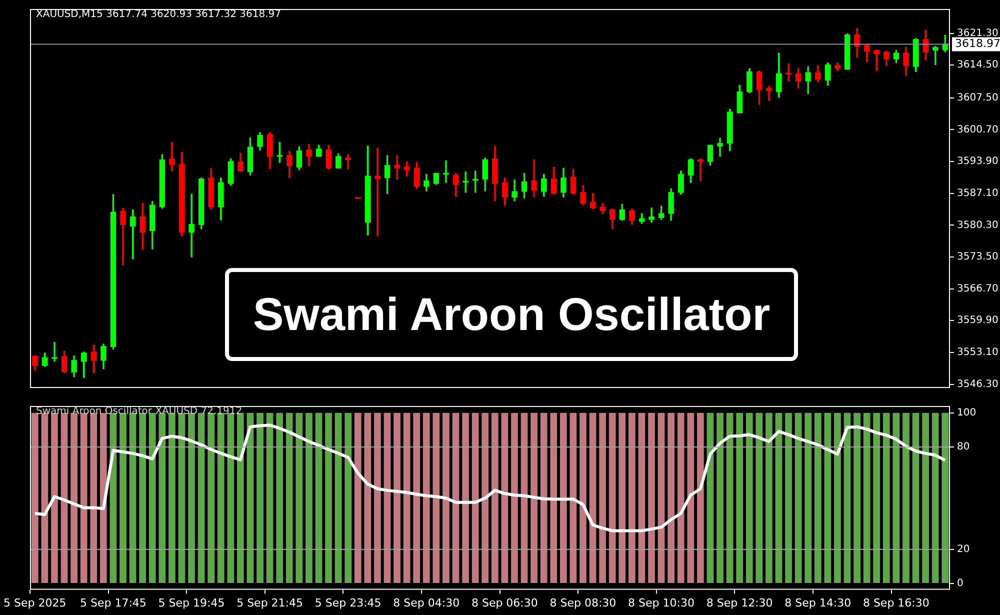  What do you see at coordinates (977, 320) in the screenshot?
I see `y-tick-label: 3559.90` at bounding box center [977, 320].